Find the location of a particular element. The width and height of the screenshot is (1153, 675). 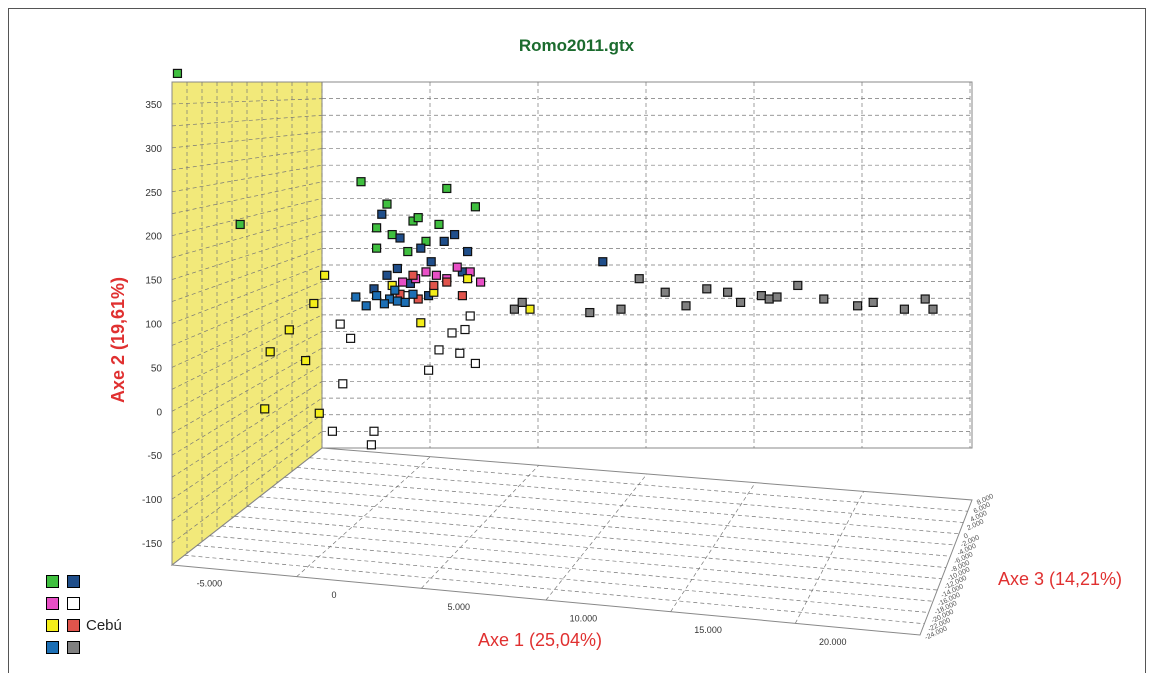

y-tick-label: -100 is located at coordinates (152, 500).